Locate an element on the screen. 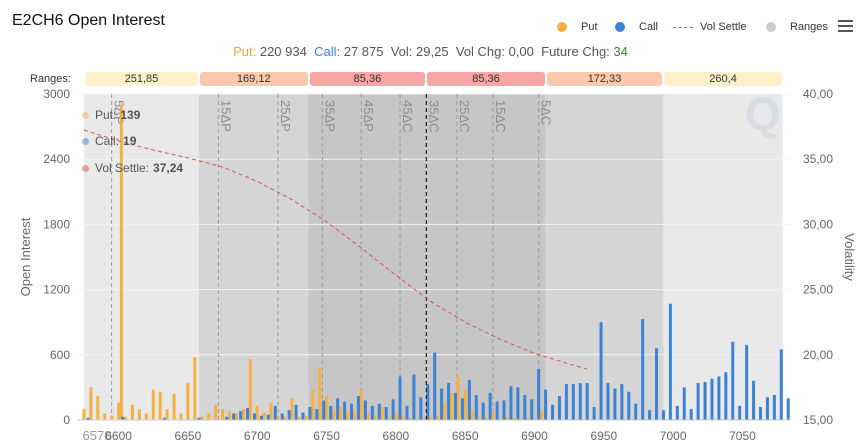  tooltip-put-dot is located at coordinates (85, 115).